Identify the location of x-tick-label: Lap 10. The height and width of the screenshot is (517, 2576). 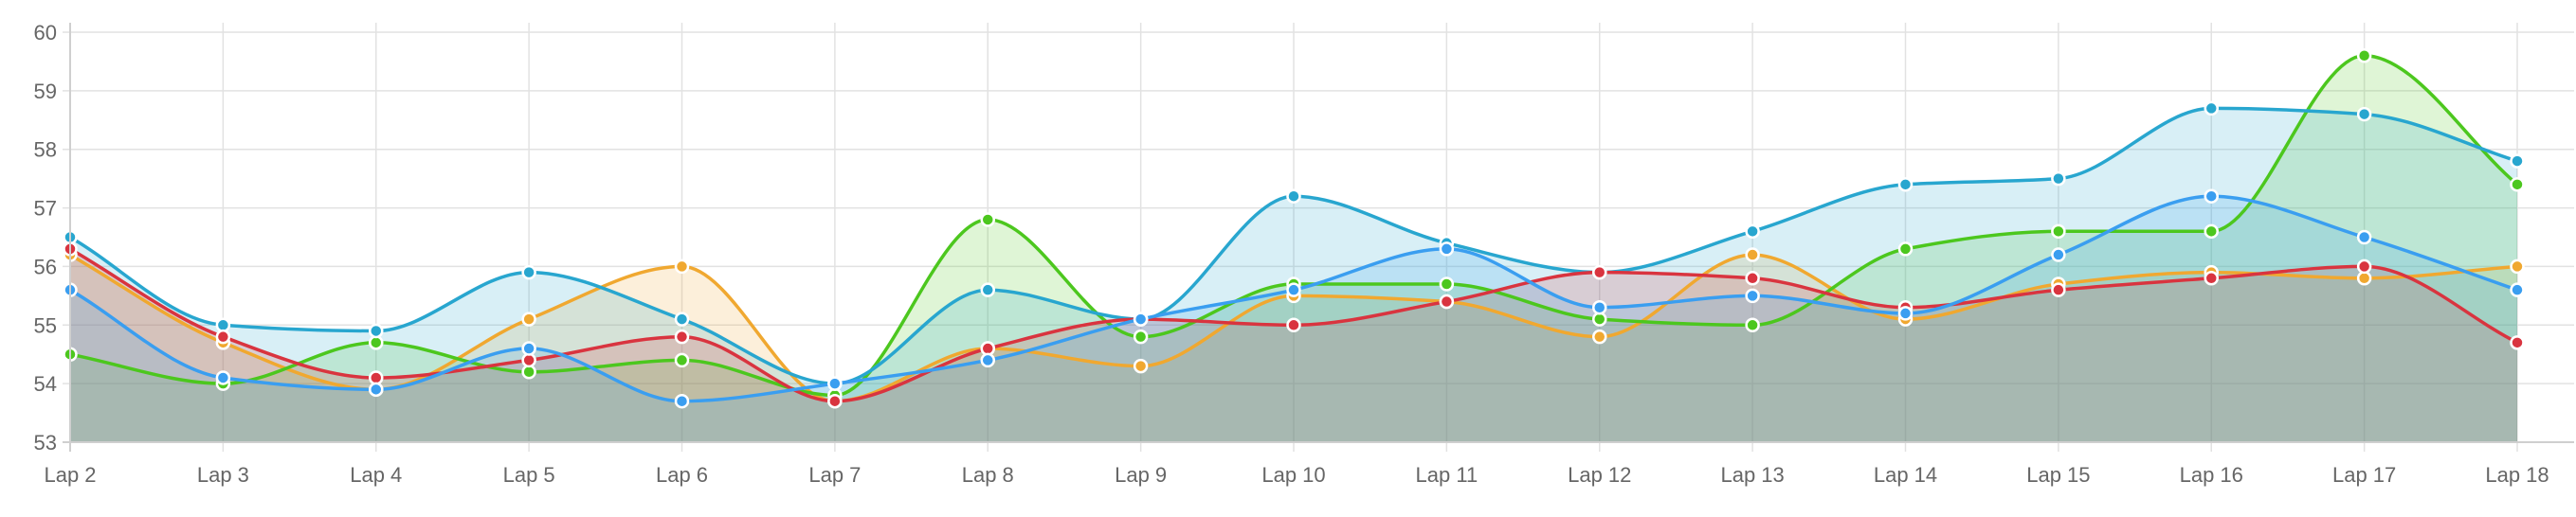
(1293, 475).